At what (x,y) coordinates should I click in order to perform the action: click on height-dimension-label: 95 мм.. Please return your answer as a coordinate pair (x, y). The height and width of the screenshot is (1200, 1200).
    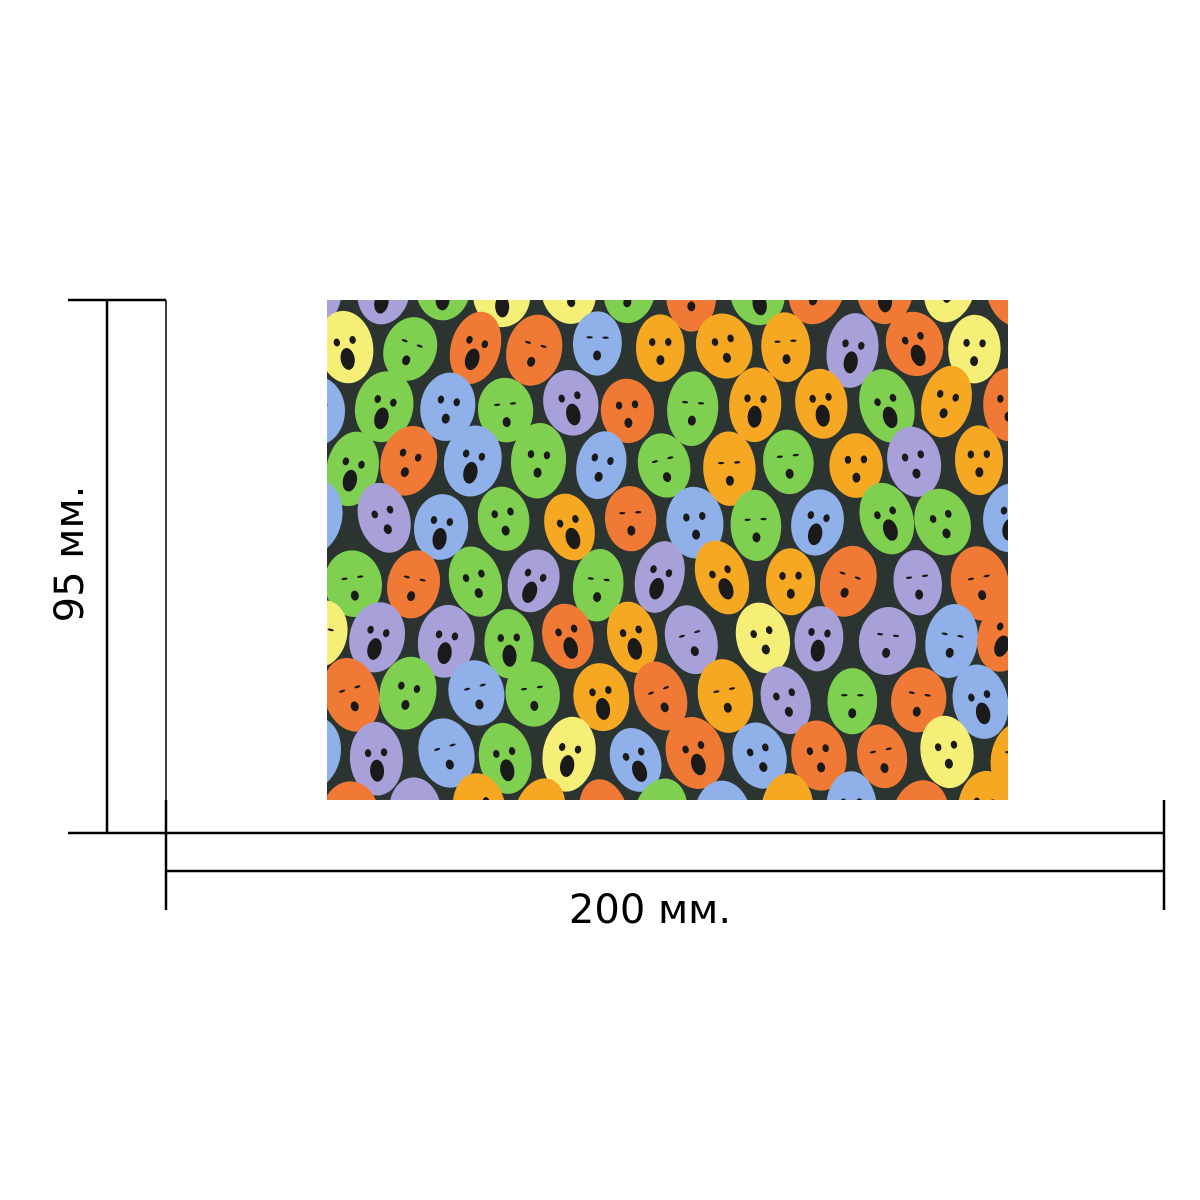
    Looking at the image, I should click on (70, 554).